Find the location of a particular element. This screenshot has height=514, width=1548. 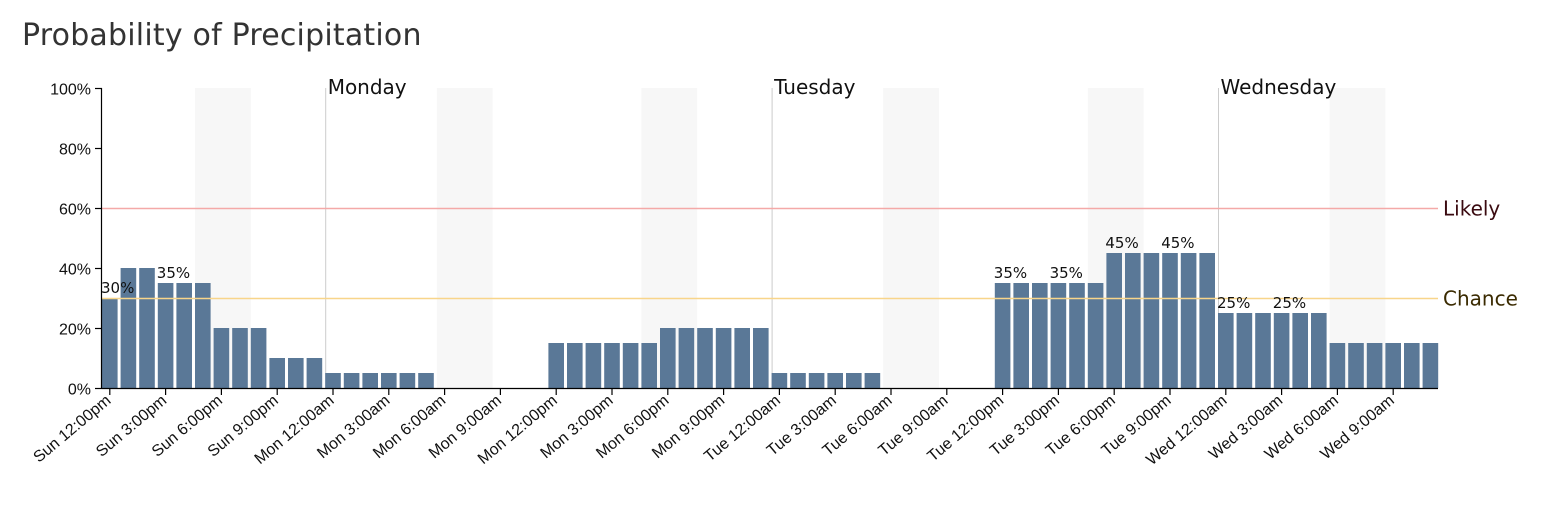

day-label-2: Wednesday is located at coordinates (1279, 87).